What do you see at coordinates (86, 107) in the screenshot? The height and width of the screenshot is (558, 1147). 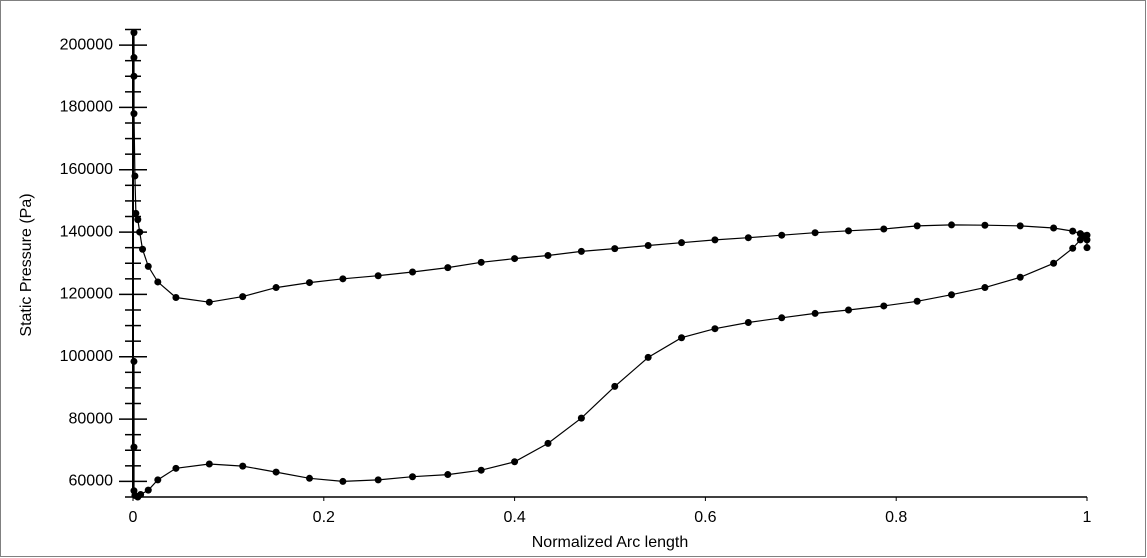 I see `y-tick-label: 180000` at bounding box center [86, 107].